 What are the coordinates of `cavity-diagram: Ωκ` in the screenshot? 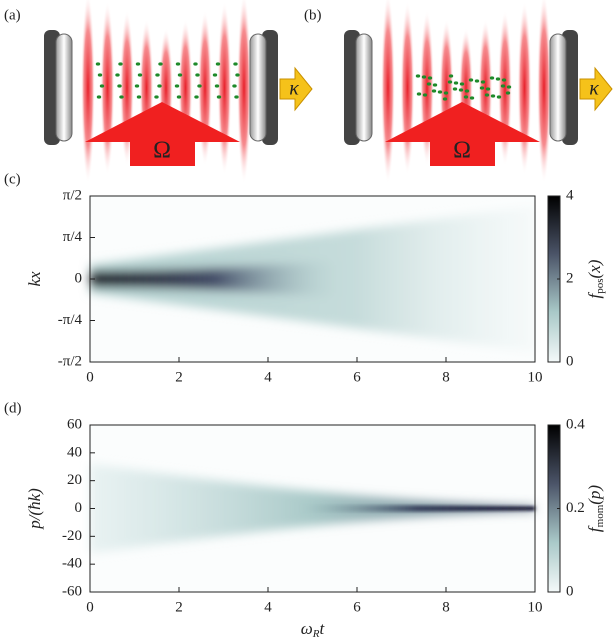 It's located at (178, 92).